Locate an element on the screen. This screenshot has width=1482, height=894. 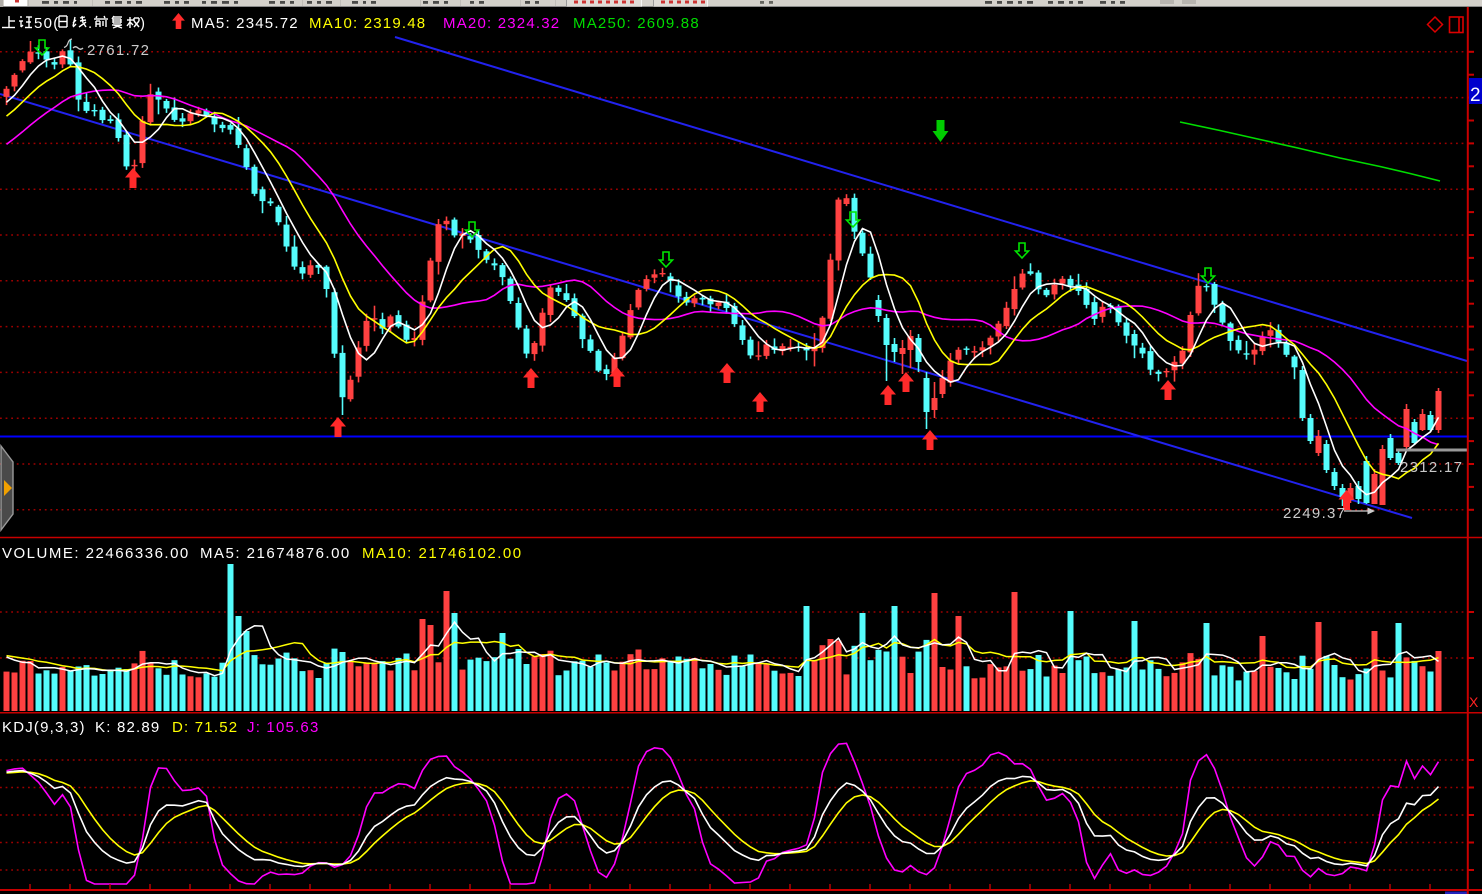
svg-text: X is located at coordinates (1474, 702).